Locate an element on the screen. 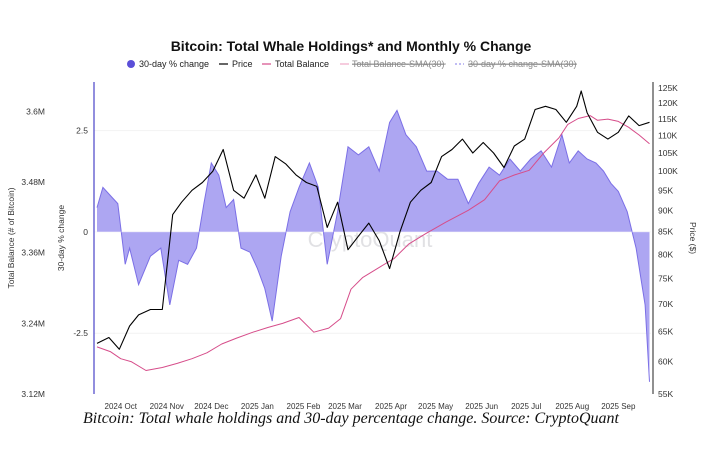 The width and height of the screenshot is (702, 458). balance-tick-label: 3.12M is located at coordinates (33, 394).